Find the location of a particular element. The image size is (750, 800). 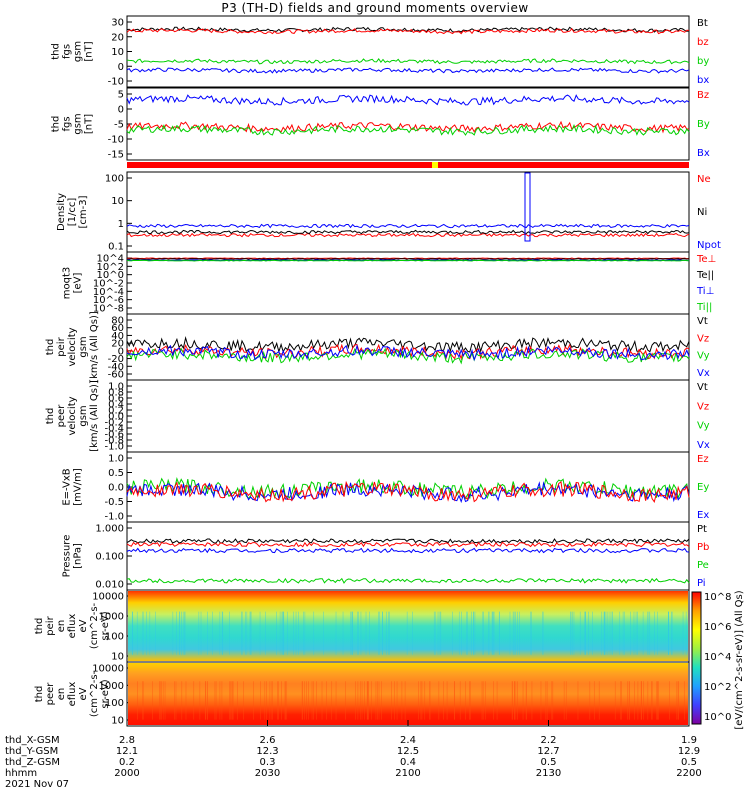

series-Pi is located at coordinates (408, 550).